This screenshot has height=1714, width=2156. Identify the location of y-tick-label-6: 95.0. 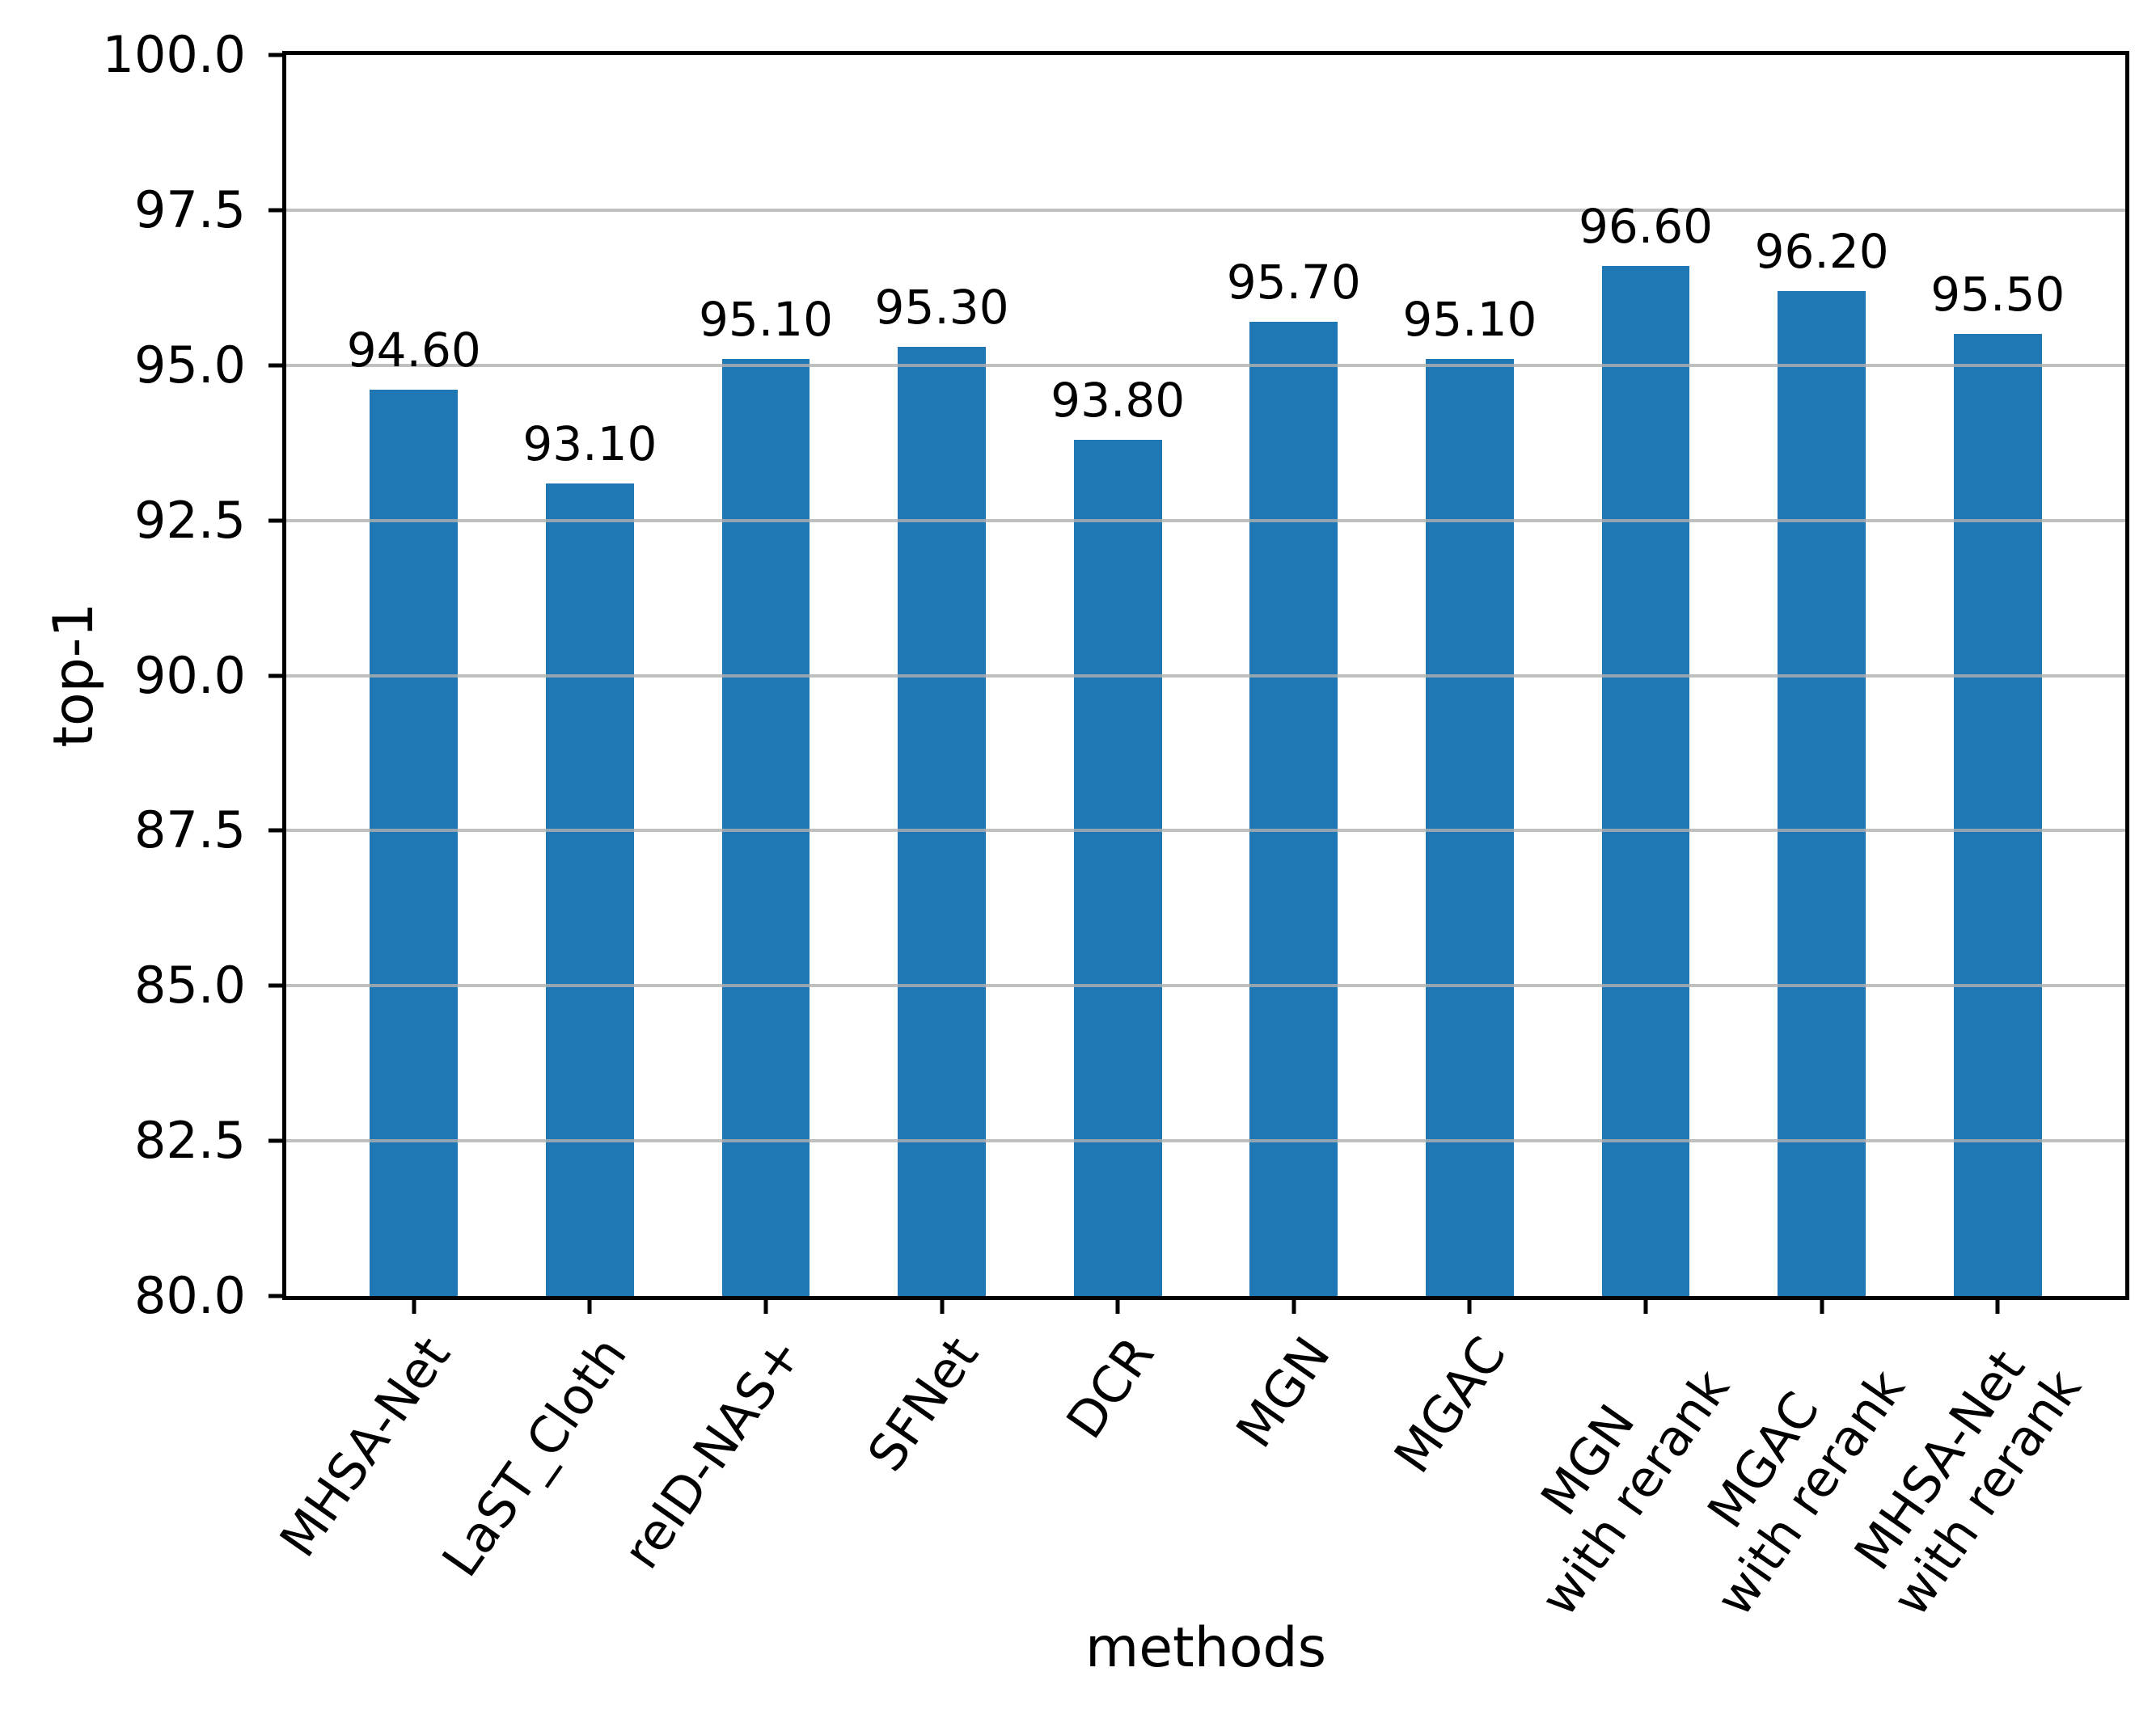
(190, 365).